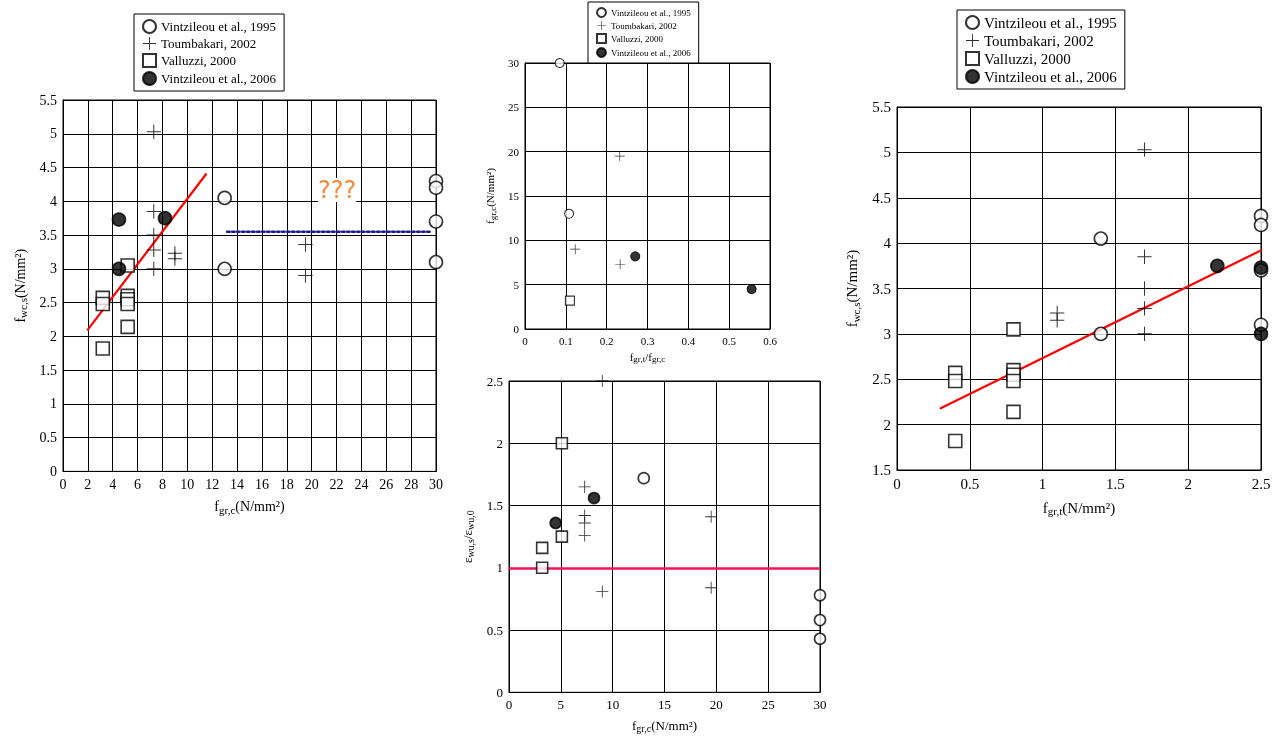  Describe the element at coordinates (853, 288) in the screenshot. I see `y-axis-title: fwc,s(N/mm²)` at that location.